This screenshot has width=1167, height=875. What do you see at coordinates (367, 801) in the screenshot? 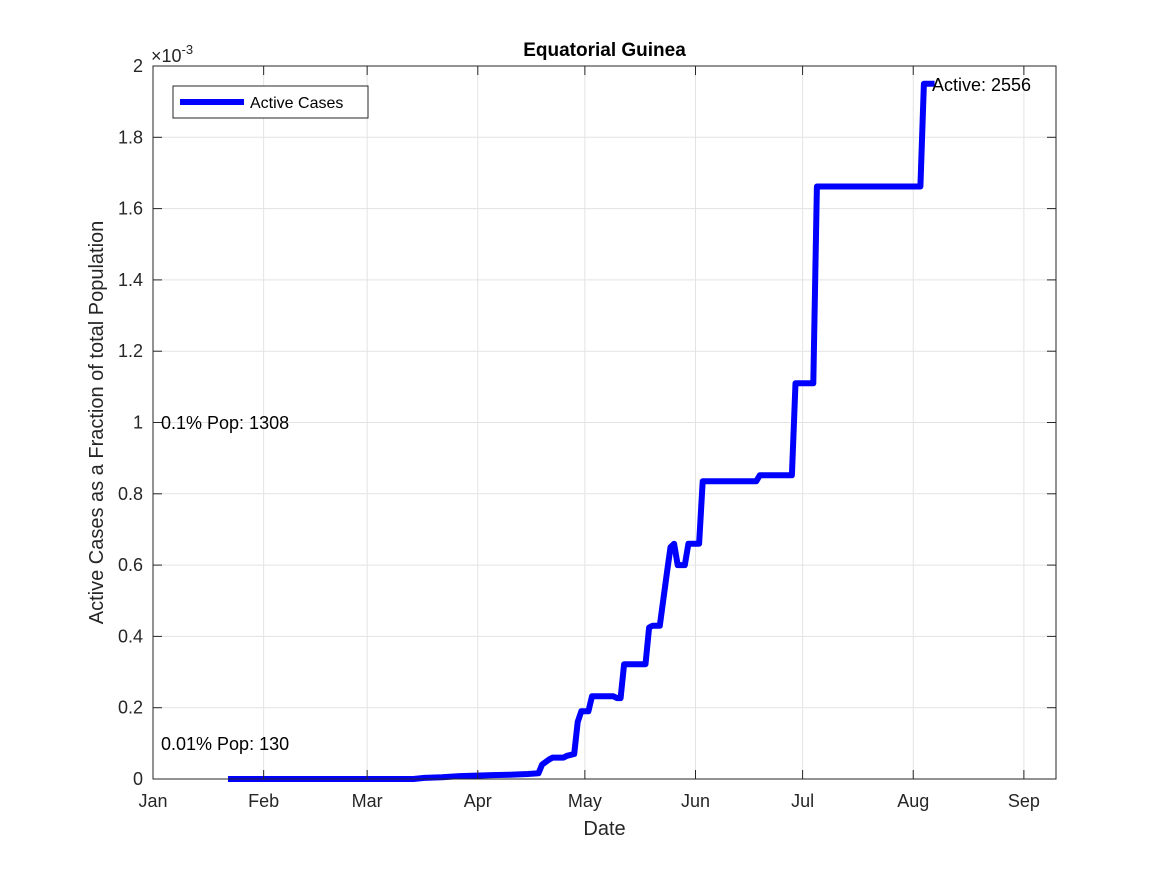
I see `x-tick-label: Mar` at bounding box center [367, 801].